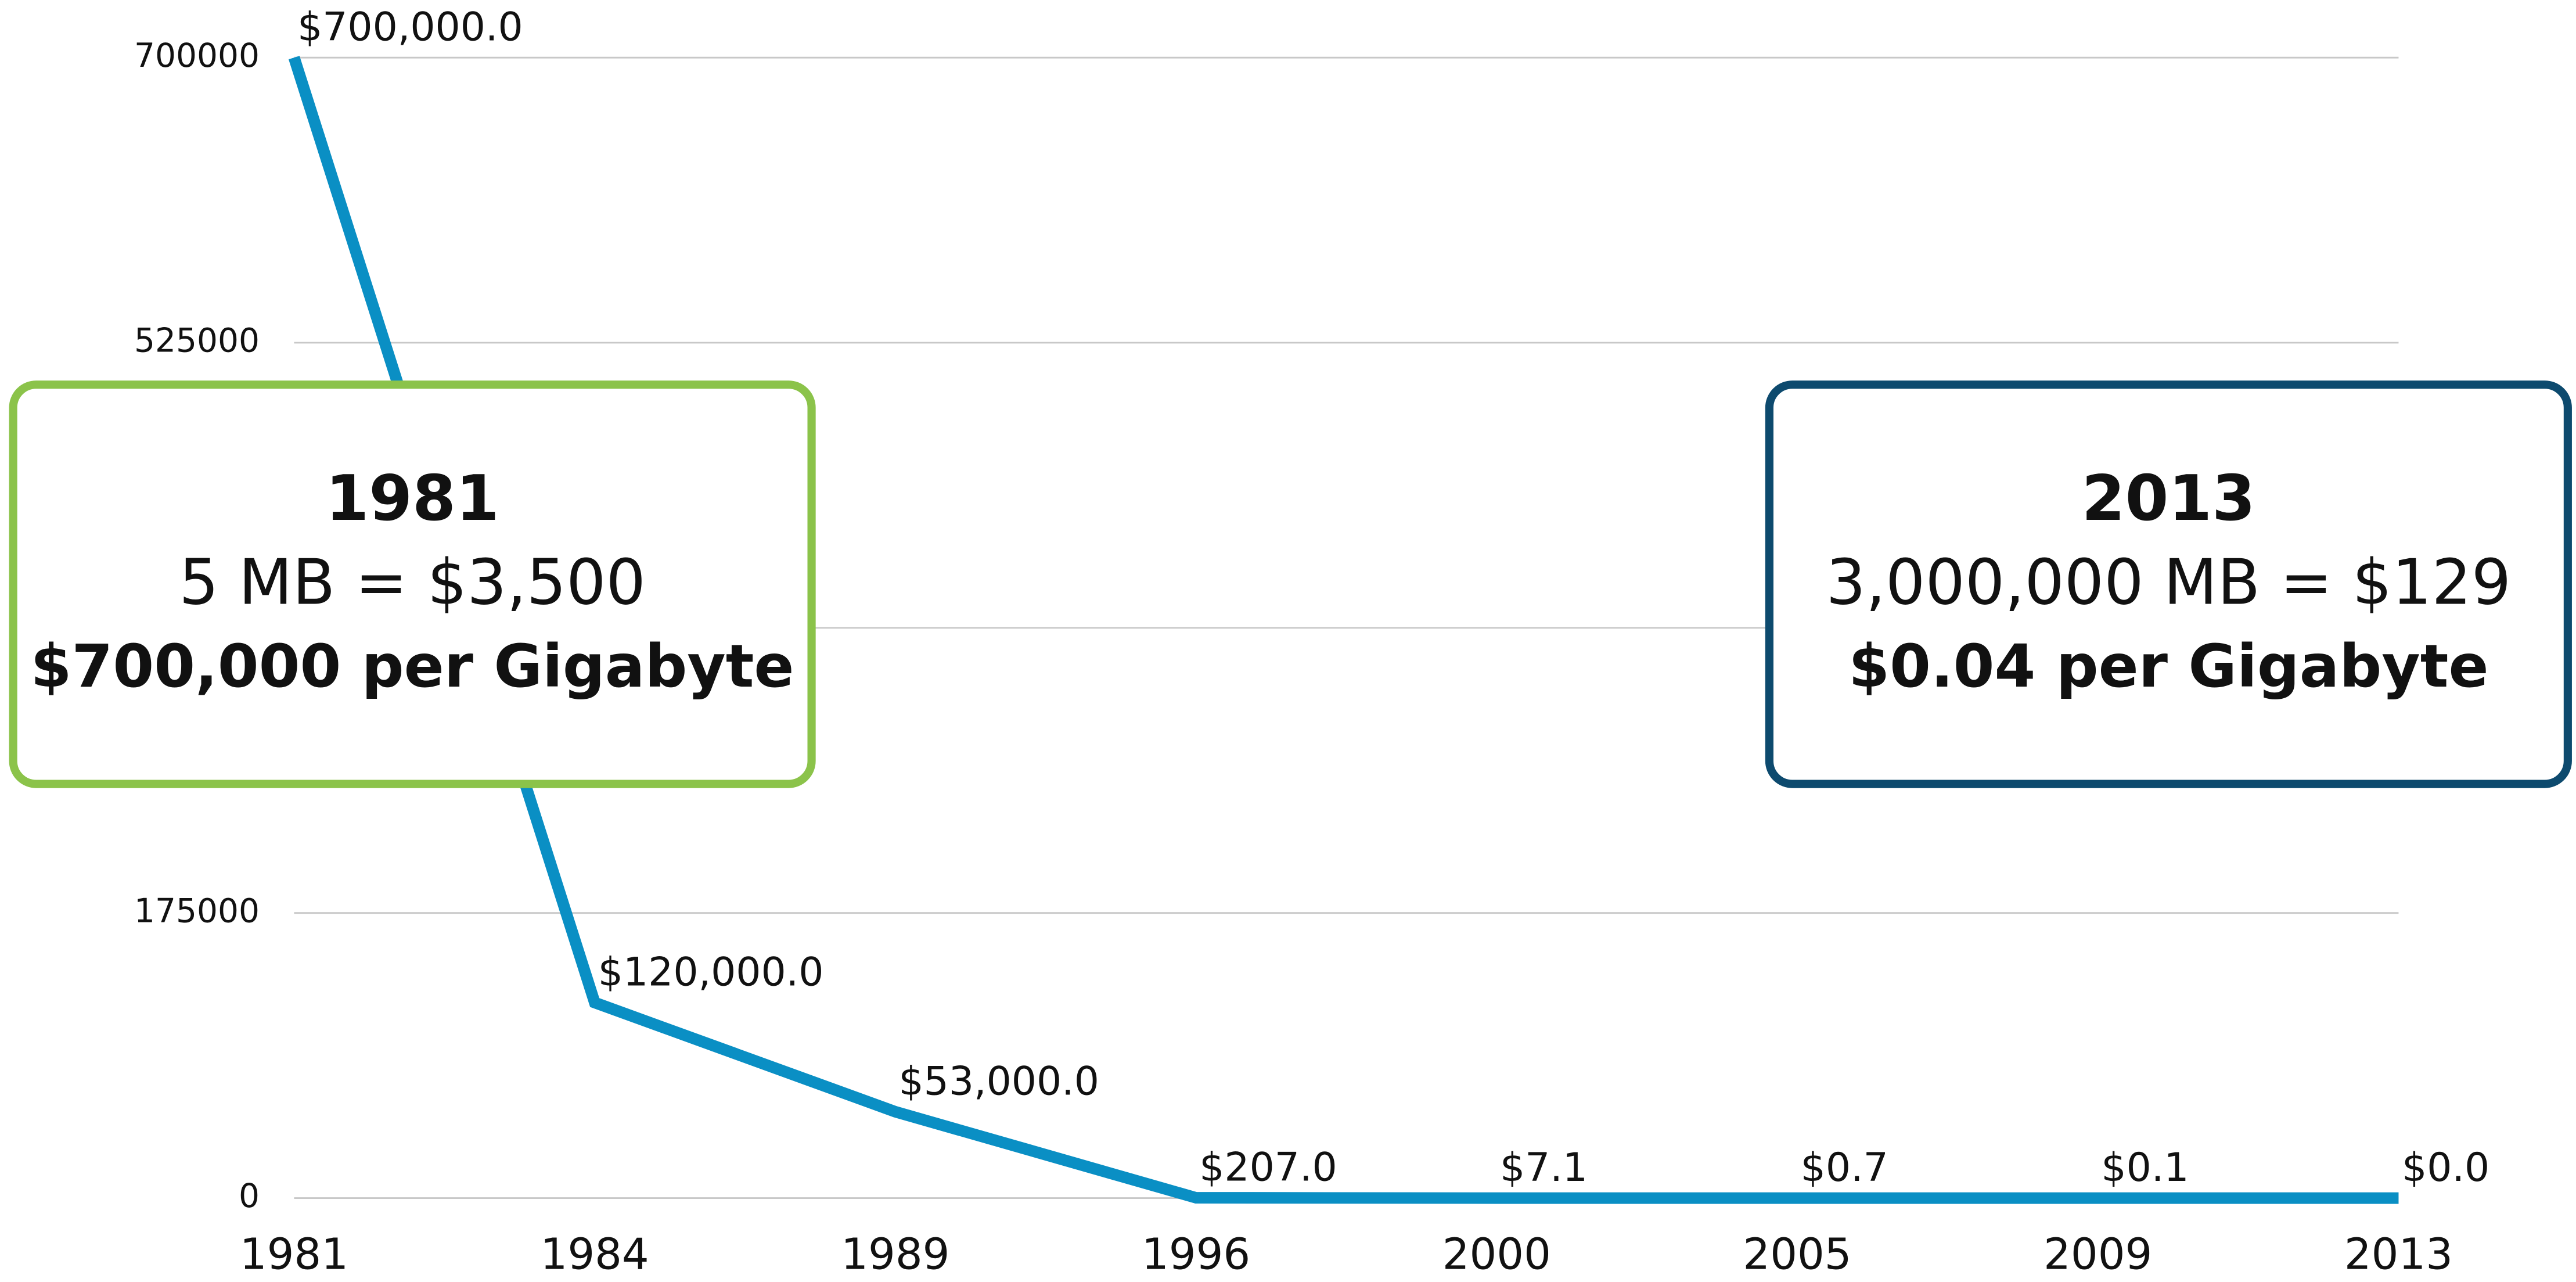 The height and width of the screenshot is (1282, 2576). Describe the element at coordinates (1797, 1254) in the screenshot. I see `x-tick-label: 2005` at that location.